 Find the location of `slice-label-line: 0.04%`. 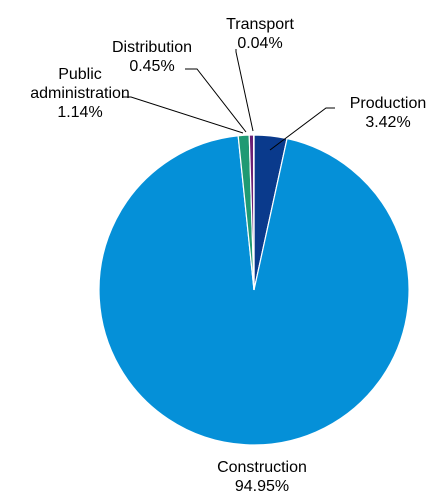

slice-label-line: 0.04% is located at coordinates (259, 43).